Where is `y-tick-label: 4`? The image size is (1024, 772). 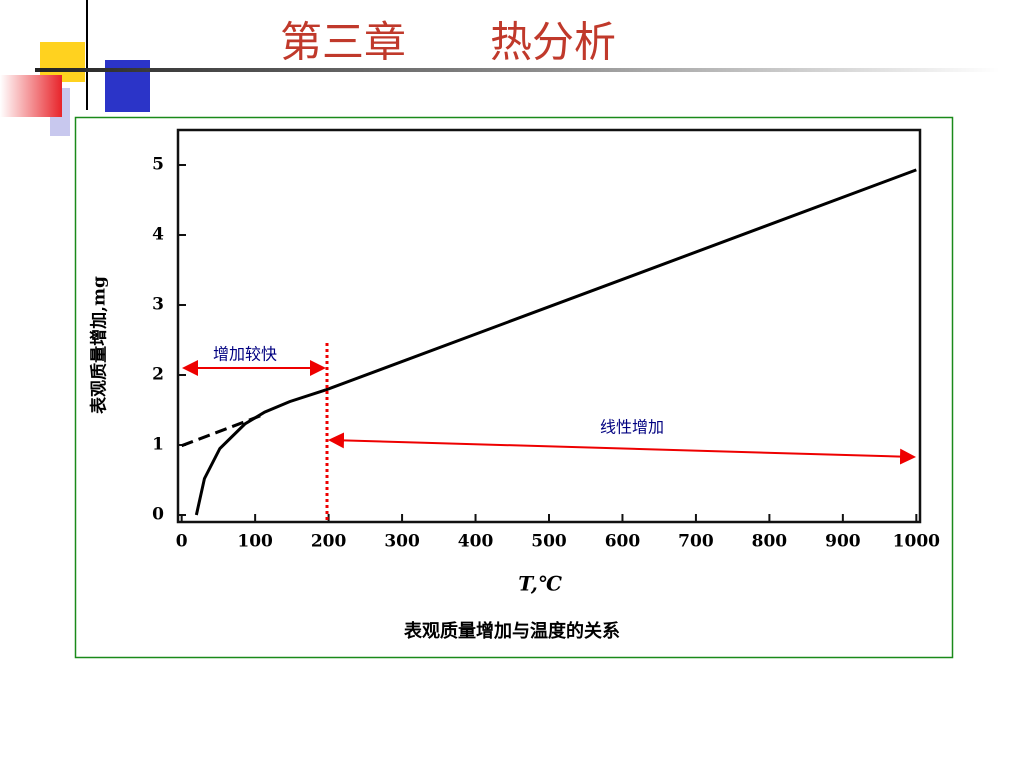
y-tick-label: 4 is located at coordinates (158, 235).